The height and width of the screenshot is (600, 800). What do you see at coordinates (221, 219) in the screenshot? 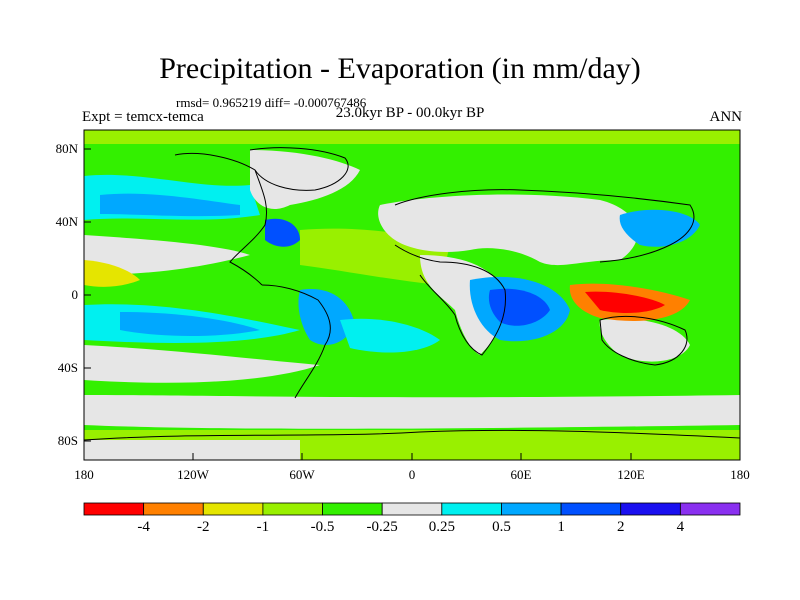
I see `north-america-coast` at bounding box center [221, 219].